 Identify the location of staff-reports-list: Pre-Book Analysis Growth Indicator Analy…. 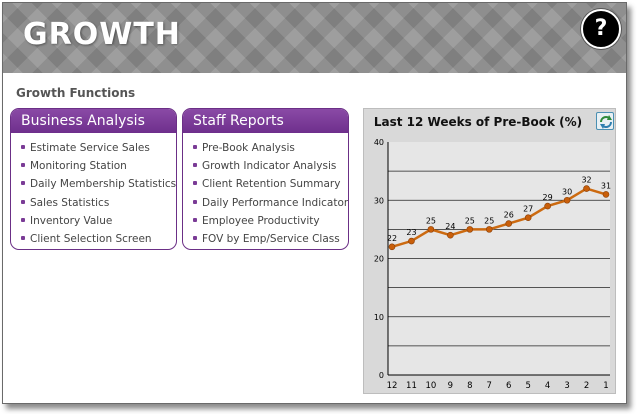
(265, 190).